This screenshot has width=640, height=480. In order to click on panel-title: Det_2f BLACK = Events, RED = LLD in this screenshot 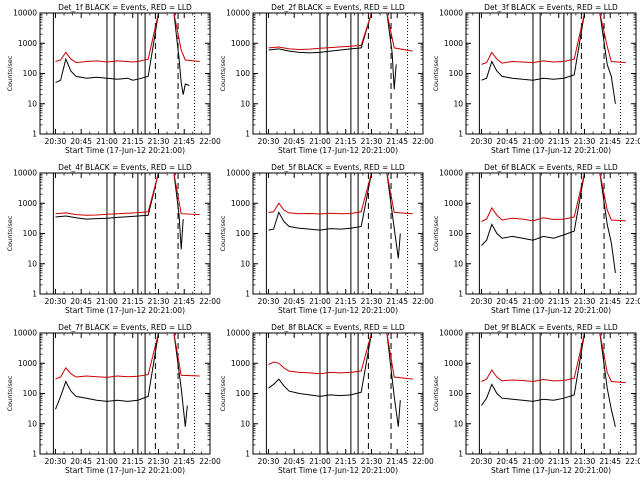, I will do `click(338, 7)`.